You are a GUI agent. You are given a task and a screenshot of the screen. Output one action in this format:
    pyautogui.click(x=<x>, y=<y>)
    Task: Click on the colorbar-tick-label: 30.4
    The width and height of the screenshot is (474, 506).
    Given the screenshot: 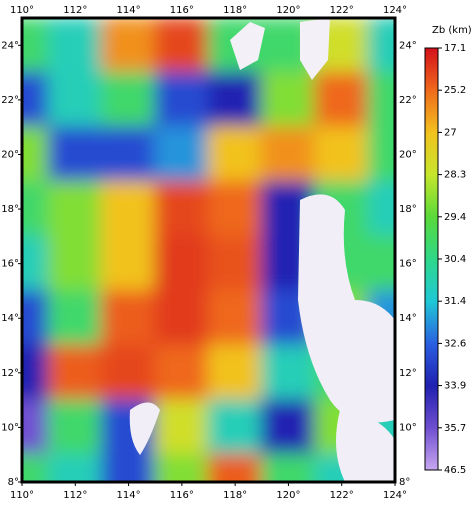 What is the action you would take?
    pyautogui.click(x=455, y=259)
    